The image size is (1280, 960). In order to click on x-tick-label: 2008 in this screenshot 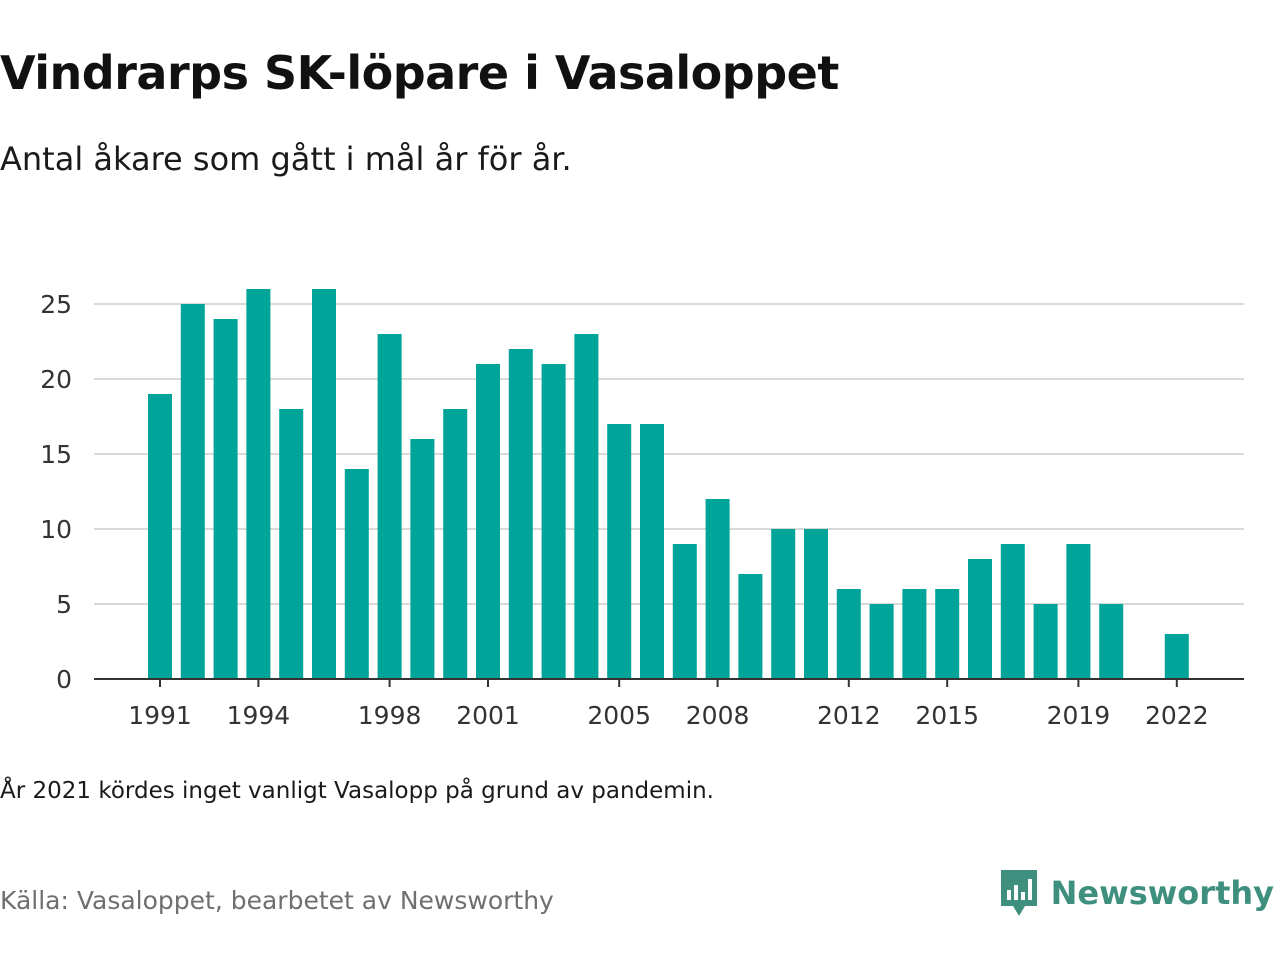, I will do `click(718, 715)`.